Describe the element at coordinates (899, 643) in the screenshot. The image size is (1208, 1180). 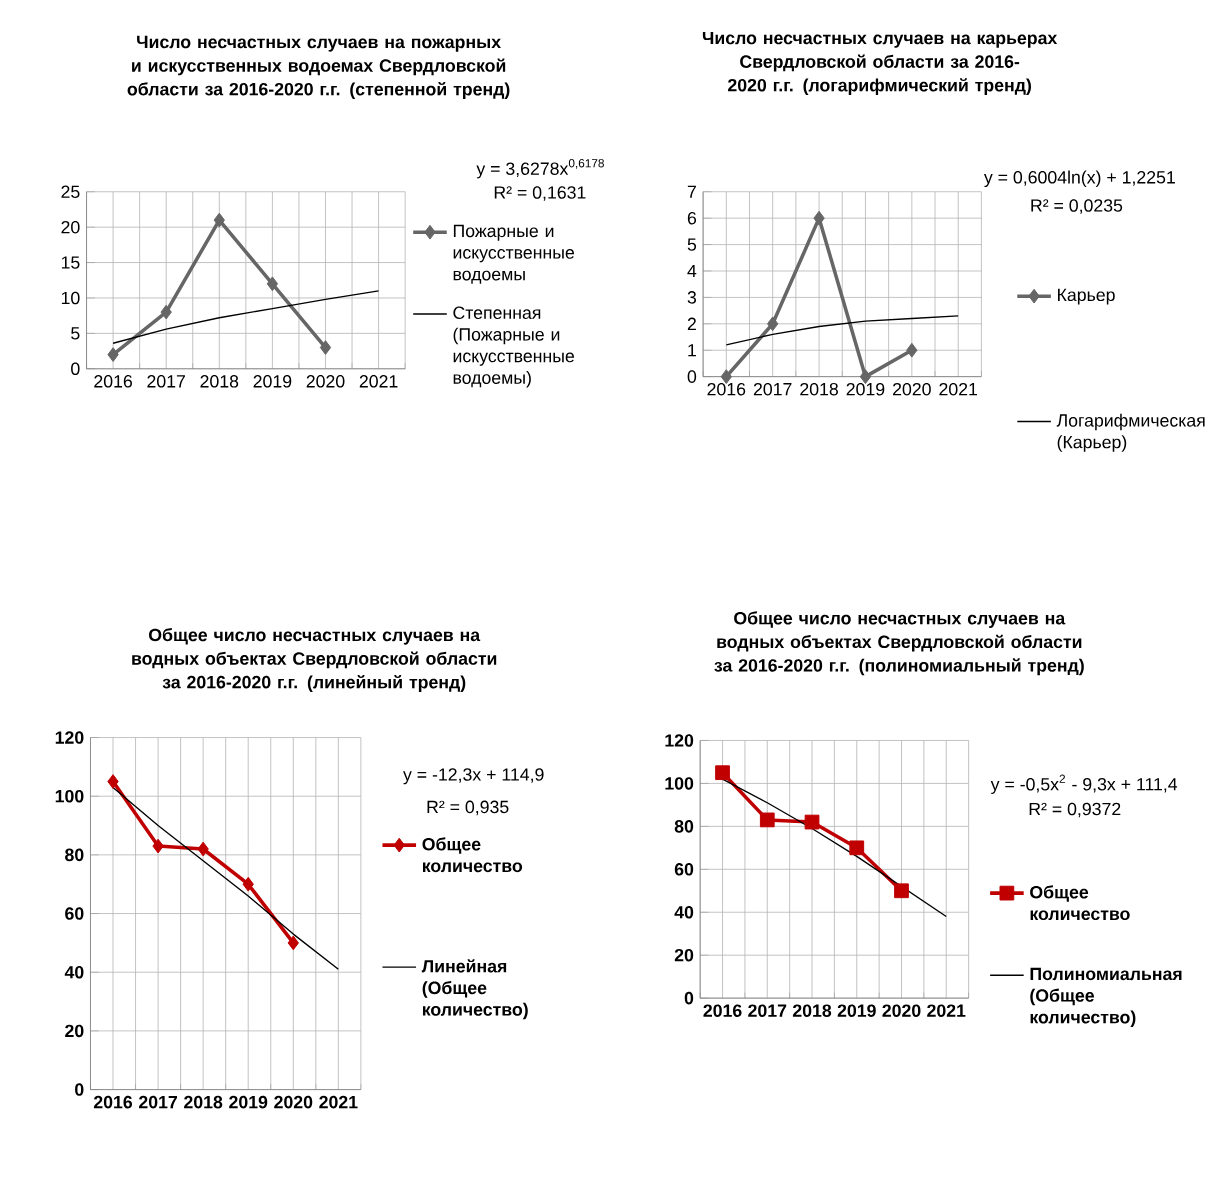
I see `chart-title: Общее число несчастных случаев на водных объектах Свердловской области за 2016-2020 г.г. (полиномиальный тренд)` at that location.